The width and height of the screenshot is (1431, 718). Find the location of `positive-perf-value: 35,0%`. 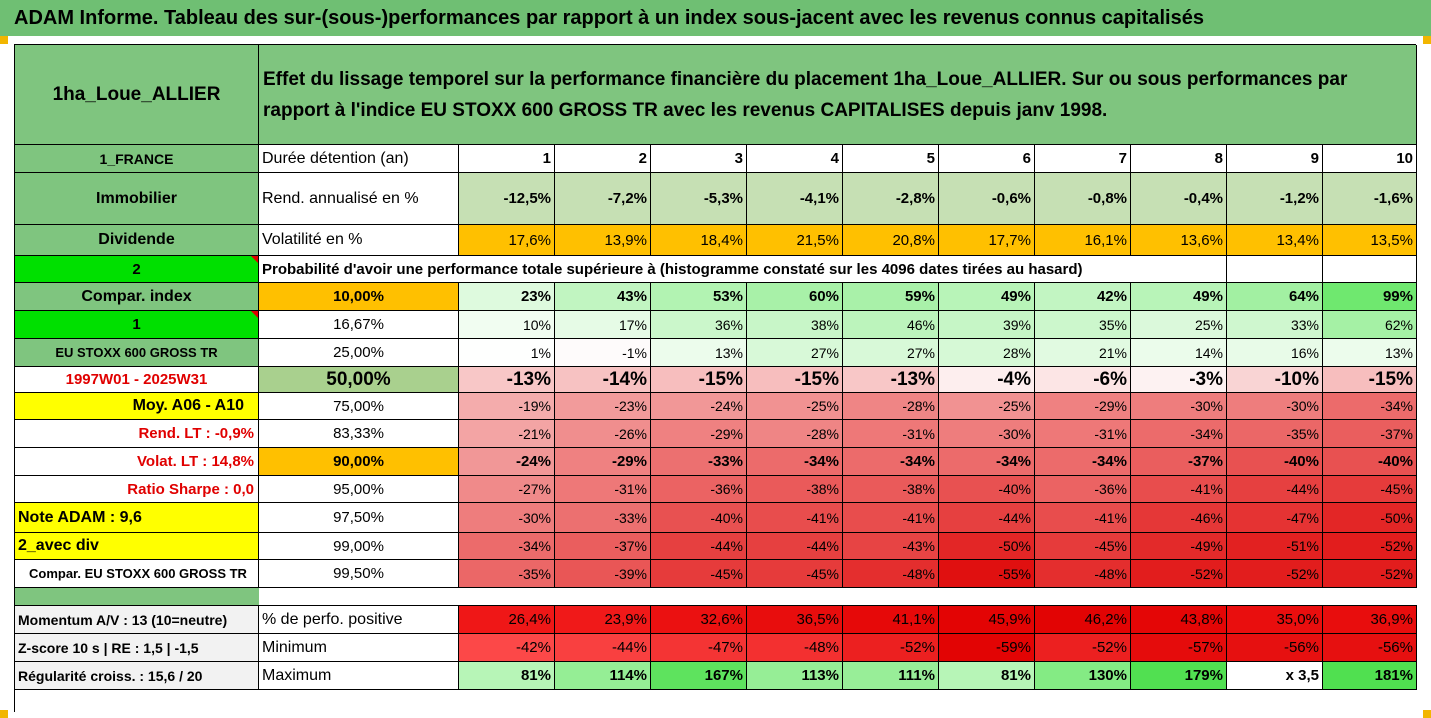

positive-perf-value: 35,0% is located at coordinates (1275, 620).